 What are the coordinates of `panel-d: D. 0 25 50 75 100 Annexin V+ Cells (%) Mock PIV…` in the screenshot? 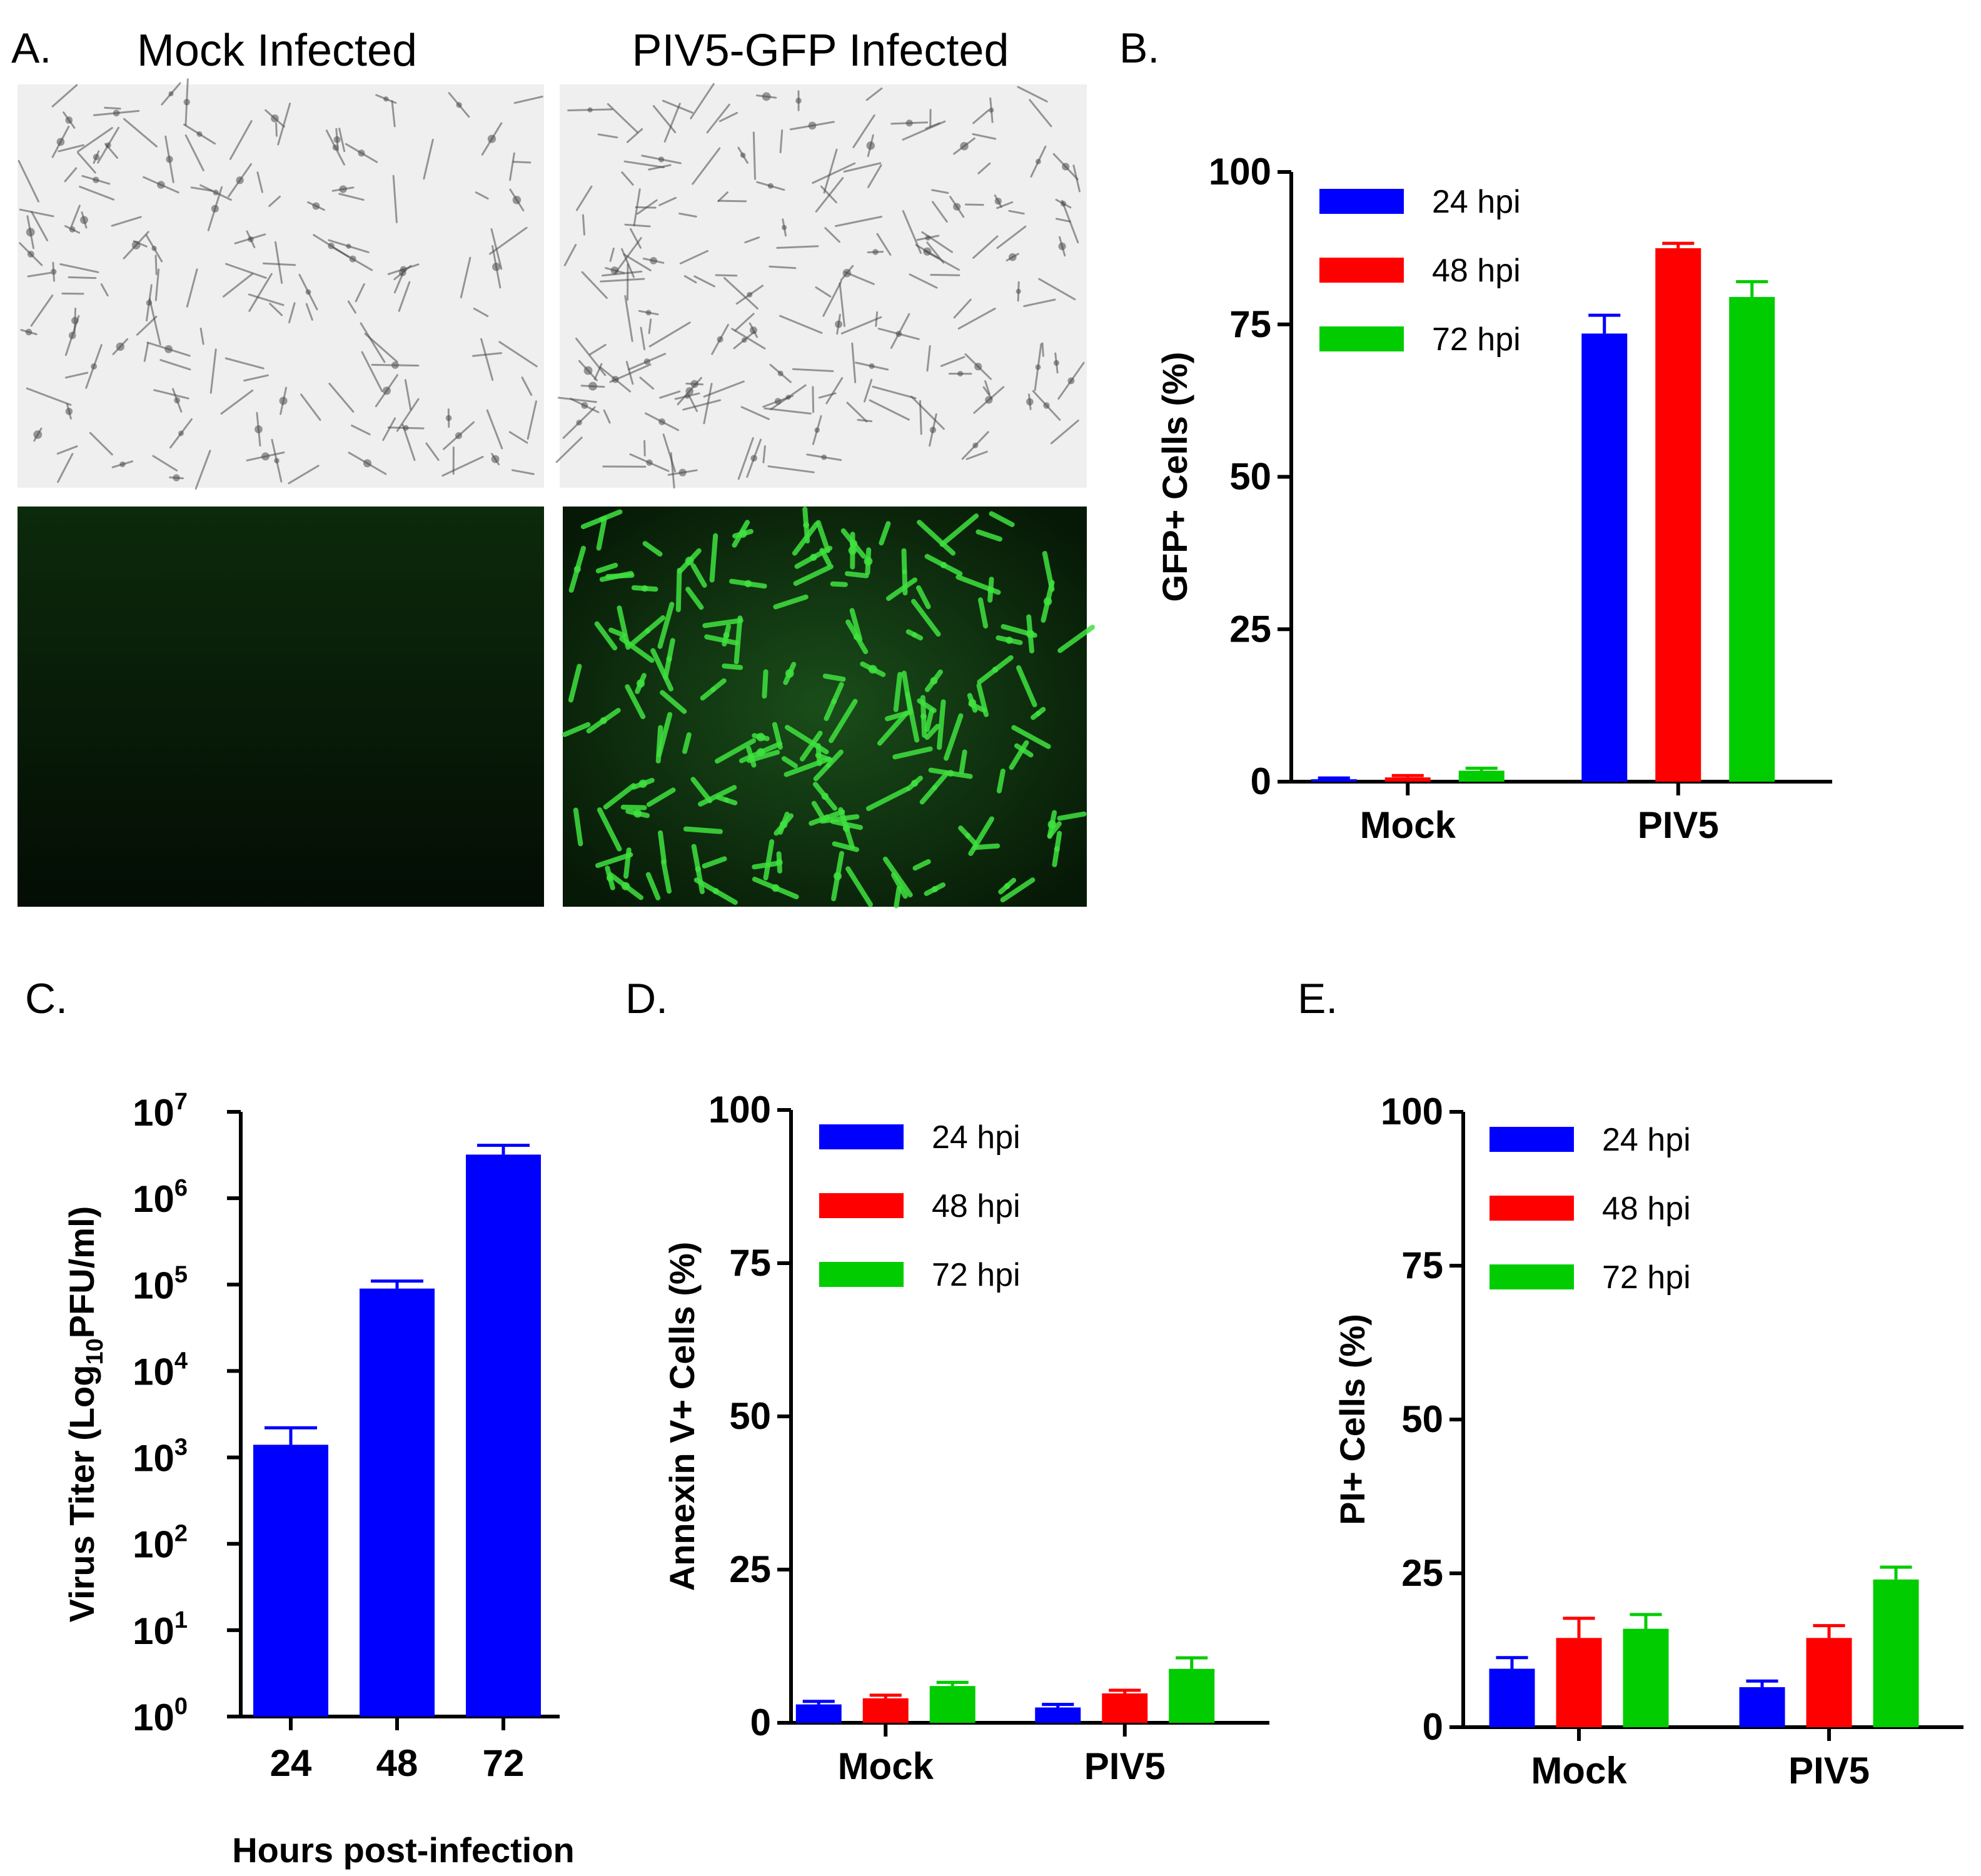 It's located at (947, 1381).